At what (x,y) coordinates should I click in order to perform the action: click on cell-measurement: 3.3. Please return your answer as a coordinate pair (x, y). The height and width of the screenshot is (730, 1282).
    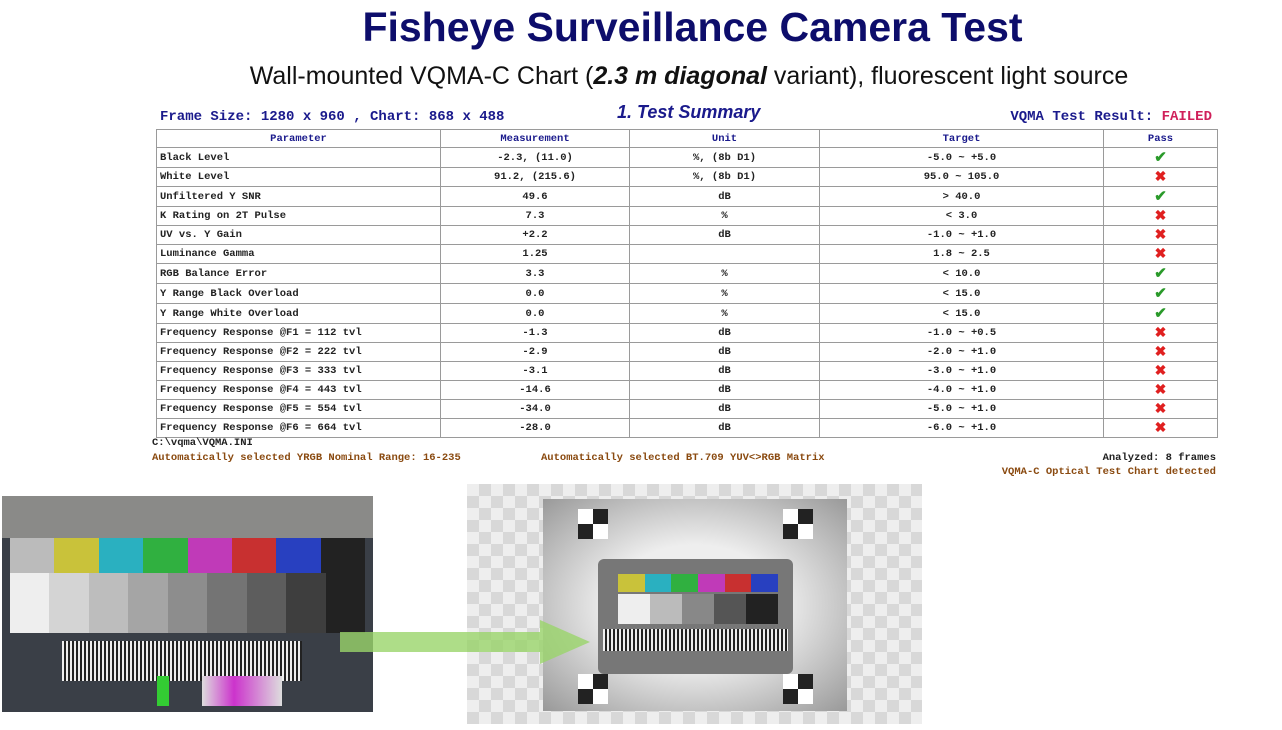
    Looking at the image, I should click on (535, 273).